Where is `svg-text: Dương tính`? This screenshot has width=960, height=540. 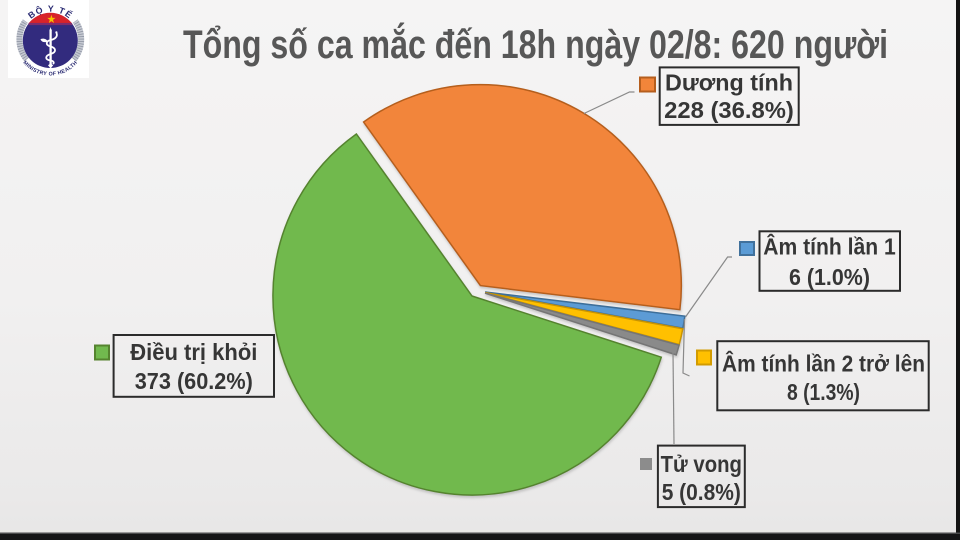
svg-text: Dương tính is located at coordinates (729, 83).